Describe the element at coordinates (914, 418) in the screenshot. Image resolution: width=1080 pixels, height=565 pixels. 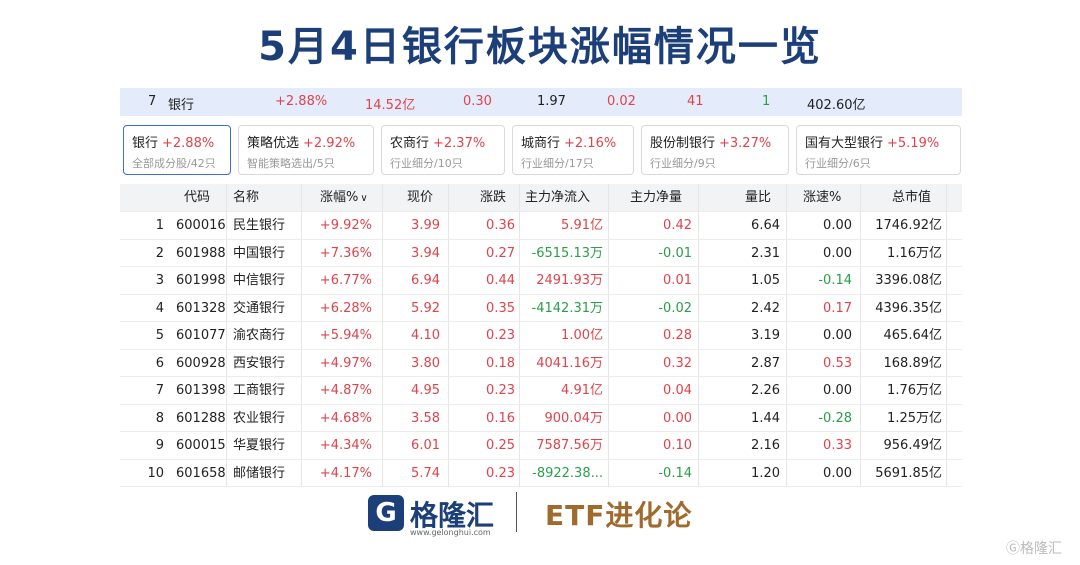
I see `cell-cap: 1.25万亿` at that location.